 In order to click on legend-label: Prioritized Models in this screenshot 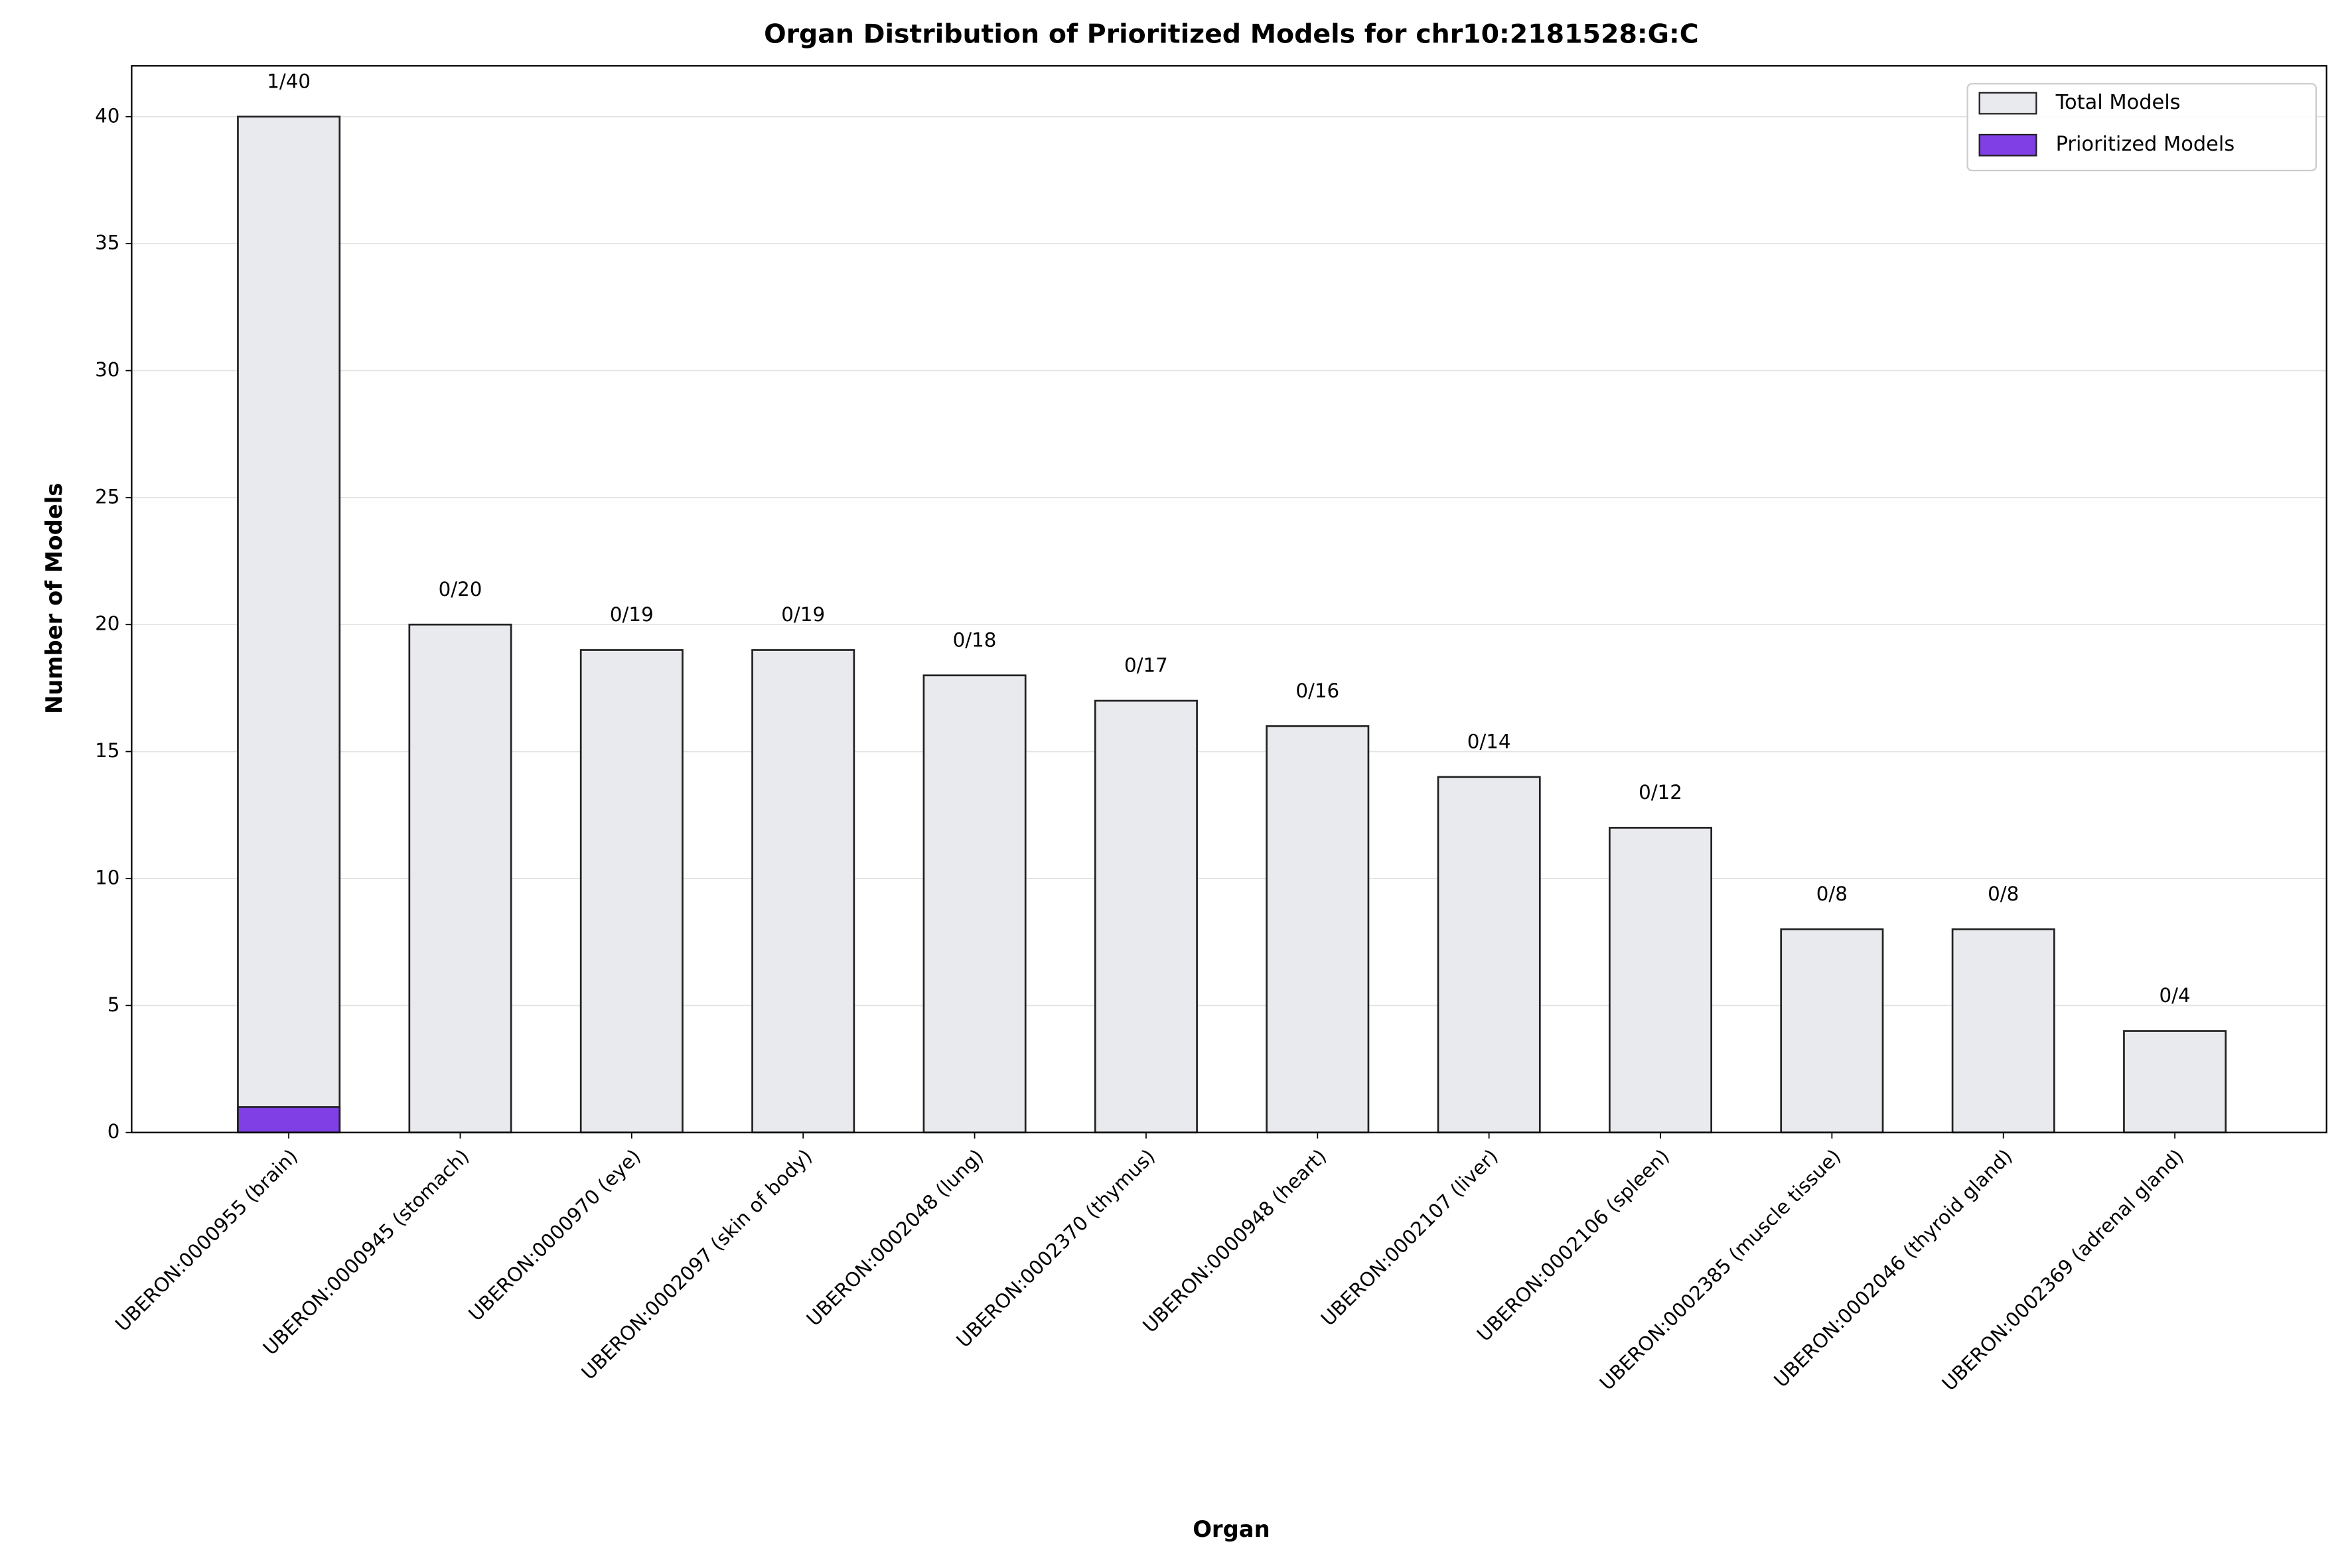, I will do `click(2145, 144)`.